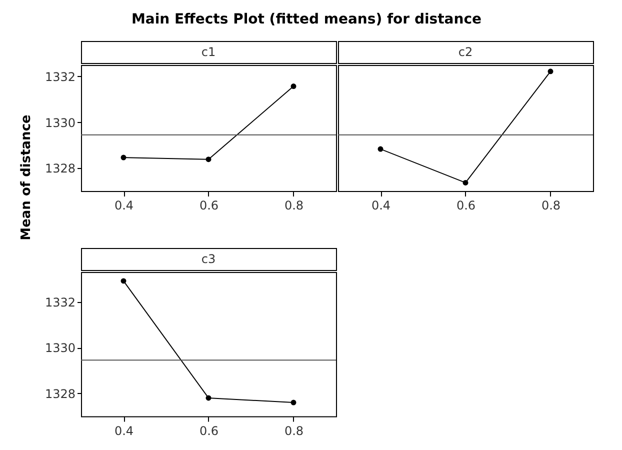  Describe the element at coordinates (306, 20) in the screenshot. I see `chart-title: Main Effects Plot (fitted means) for distance` at that location.